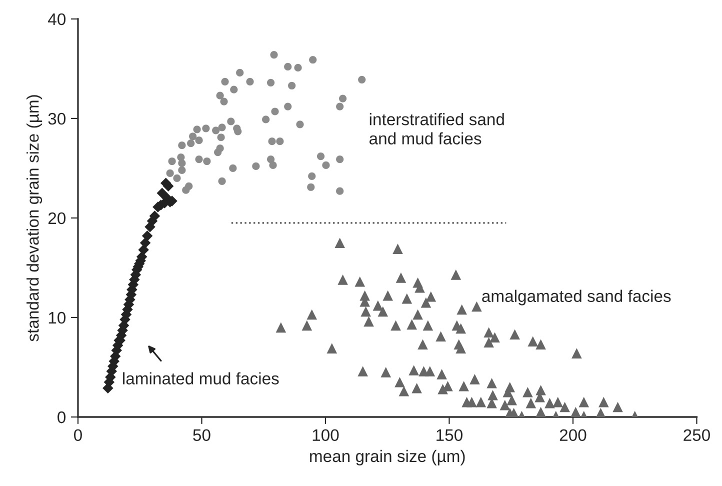 Image resolution: width=722 pixels, height=486 pixels. What do you see at coordinates (62, 417) in the screenshot?
I see `y-tick-label: 0` at bounding box center [62, 417].